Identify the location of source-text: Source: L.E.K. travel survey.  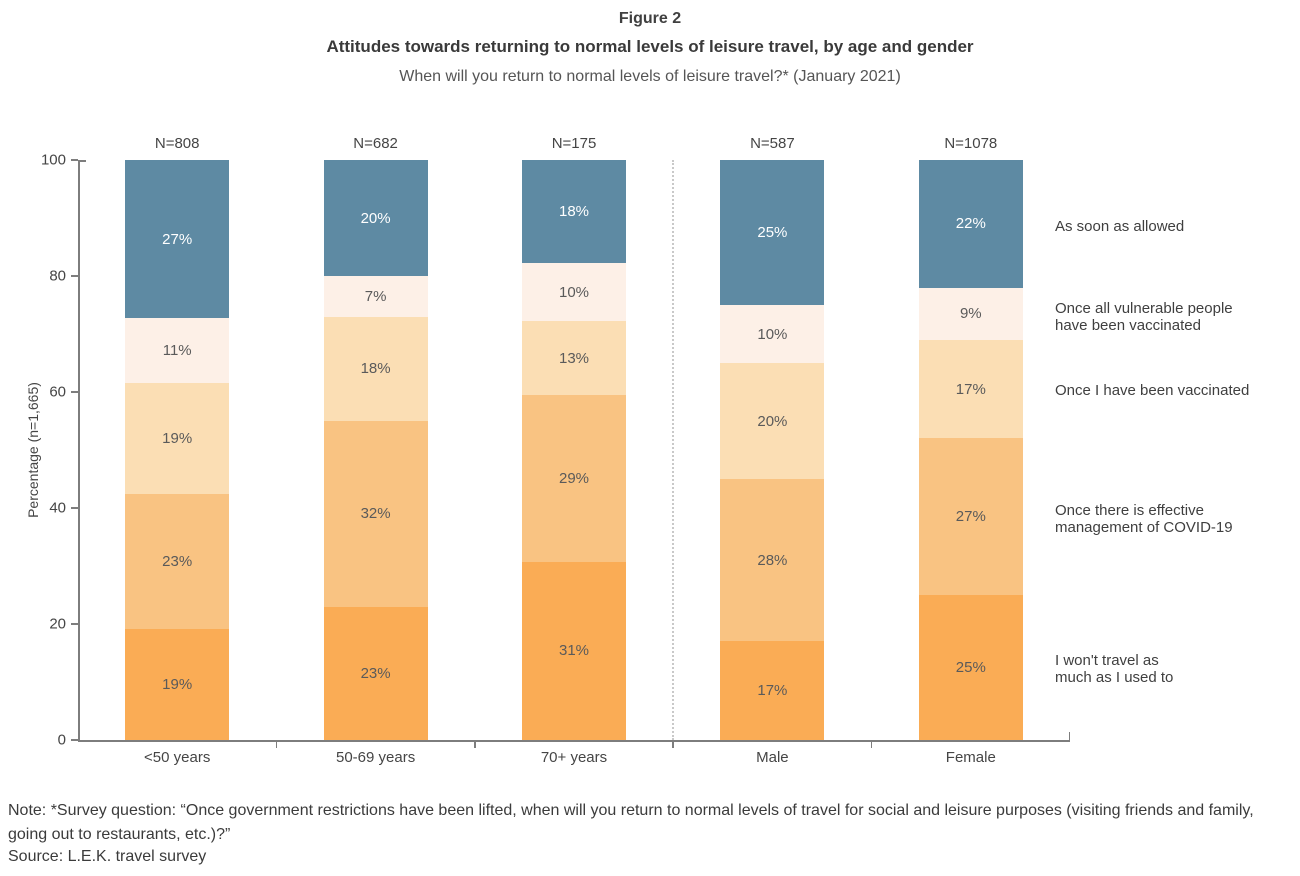
(107, 856).